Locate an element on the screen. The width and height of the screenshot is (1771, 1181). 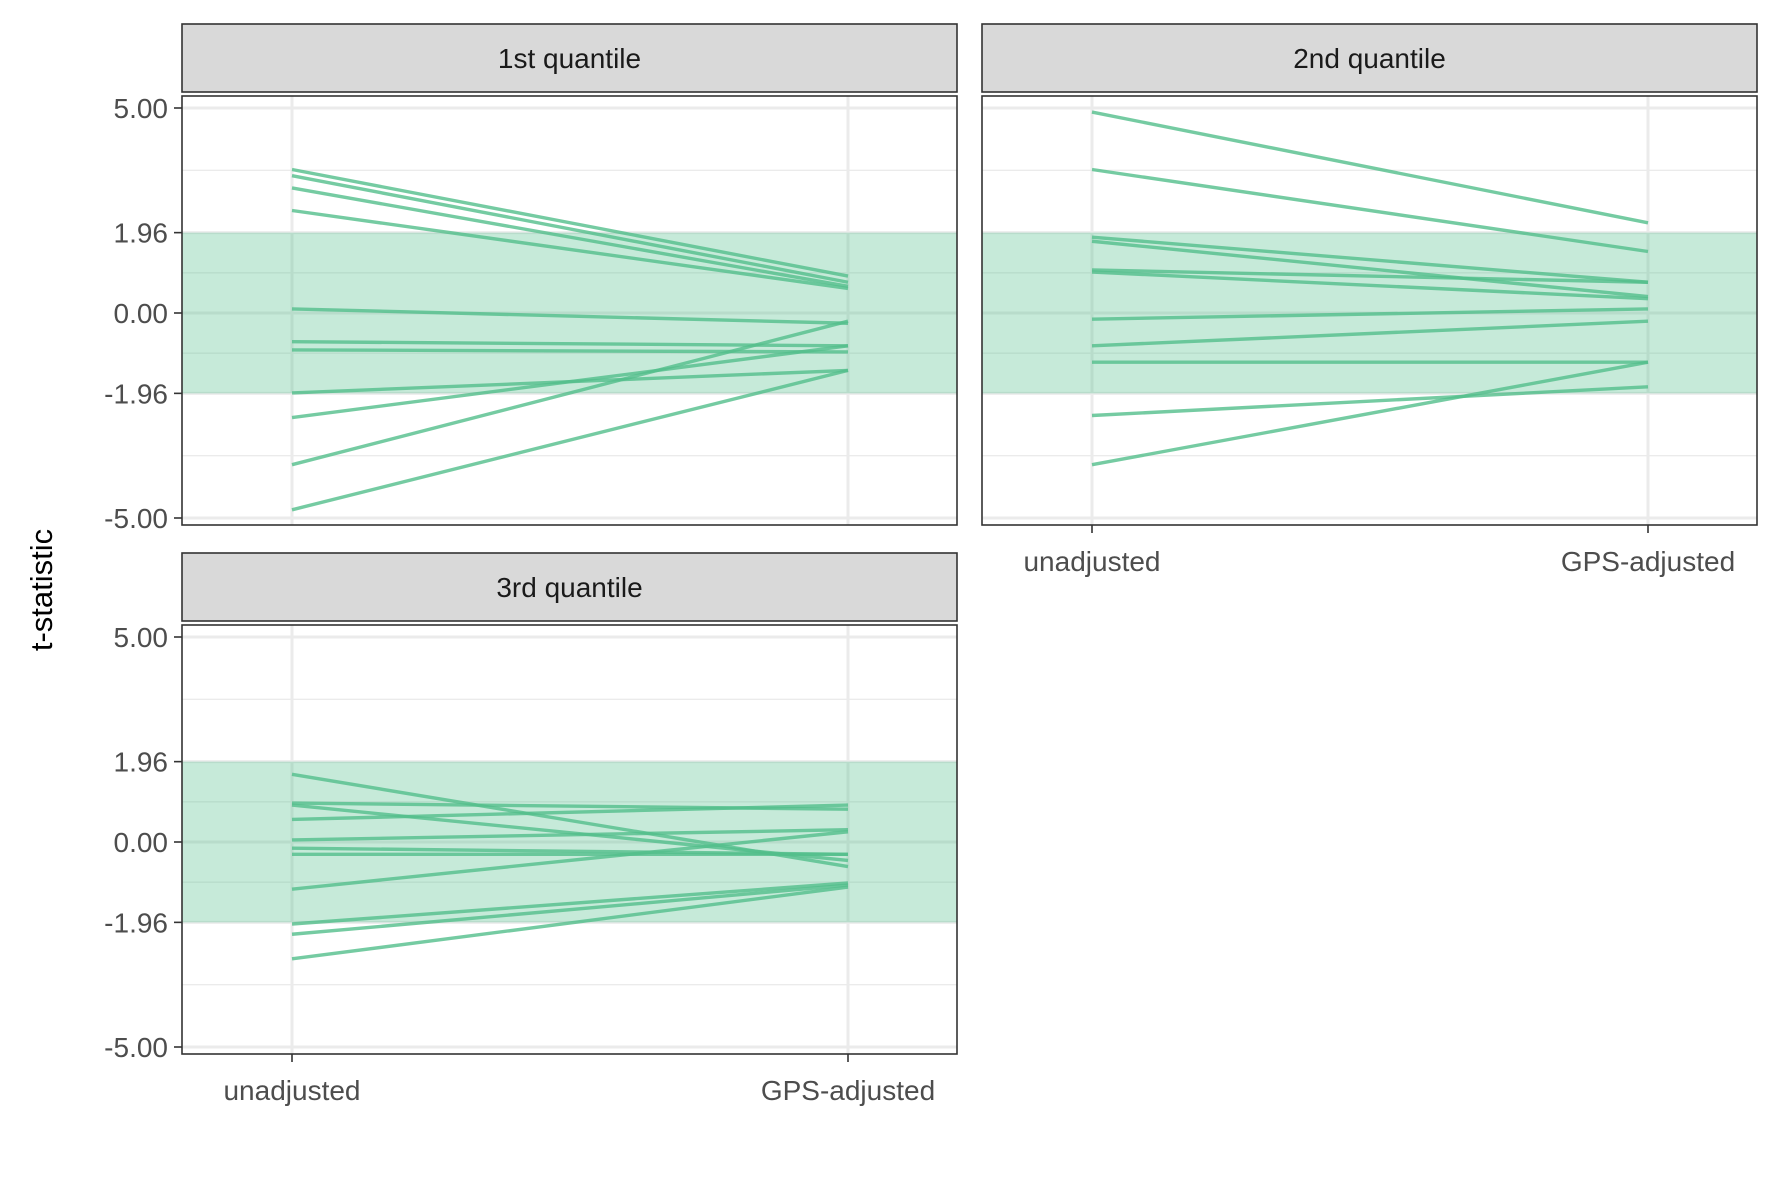
facet-title: 3rd quantile is located at coordinates (569, 587).